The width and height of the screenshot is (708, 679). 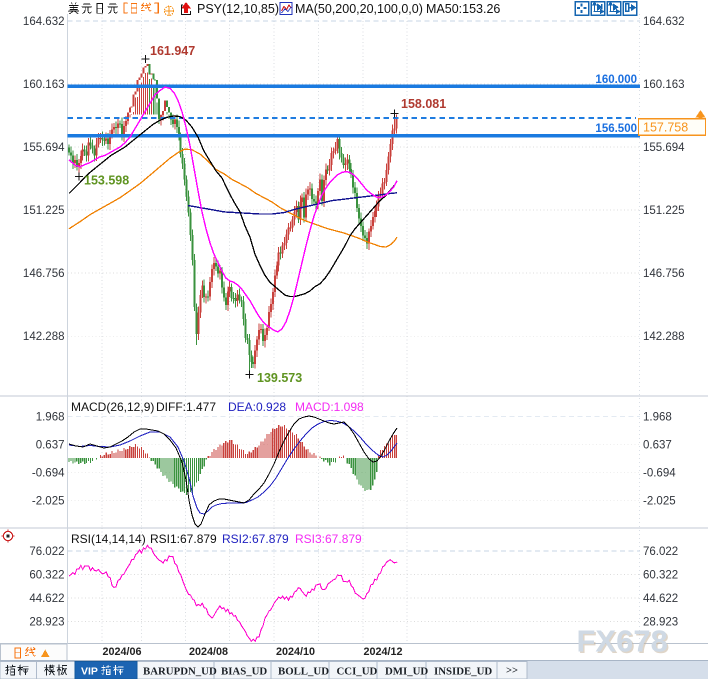 What do you see at coordinates (112, 407) in the screenshot?
I see `svg-text: MACD(26,12,9)` at bounding box center [112, 407].